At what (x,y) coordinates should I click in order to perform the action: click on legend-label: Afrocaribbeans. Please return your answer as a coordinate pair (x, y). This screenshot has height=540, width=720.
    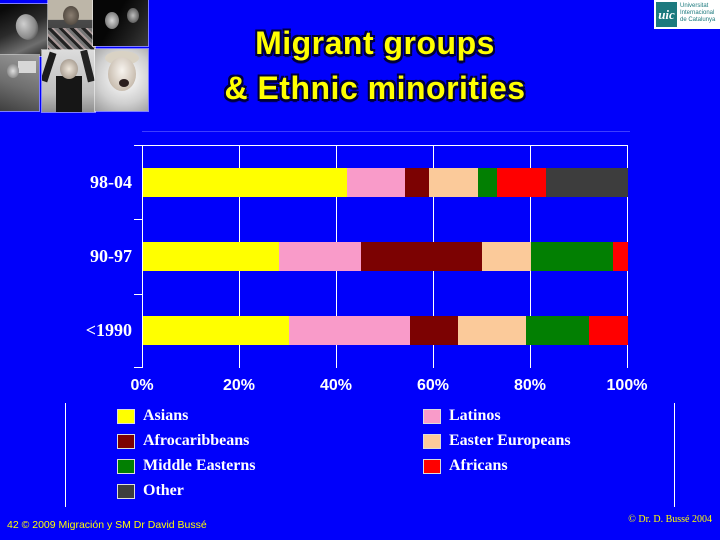
    Looking at the image, I should click on (196, 440).